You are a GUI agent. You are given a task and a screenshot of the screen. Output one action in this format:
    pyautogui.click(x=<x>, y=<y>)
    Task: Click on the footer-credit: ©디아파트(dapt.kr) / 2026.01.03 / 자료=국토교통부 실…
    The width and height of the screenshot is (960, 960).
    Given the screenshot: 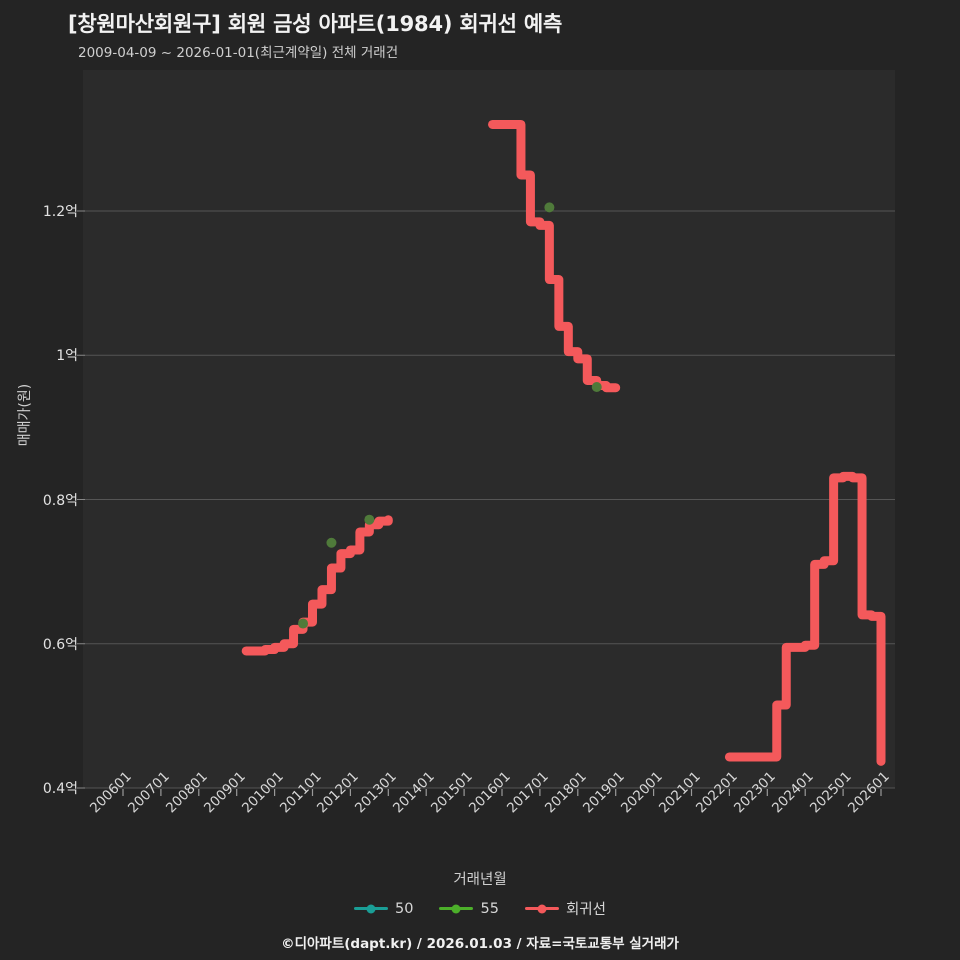 What is the action you would take?
    pyautogui.click(x=480, y=944)
    